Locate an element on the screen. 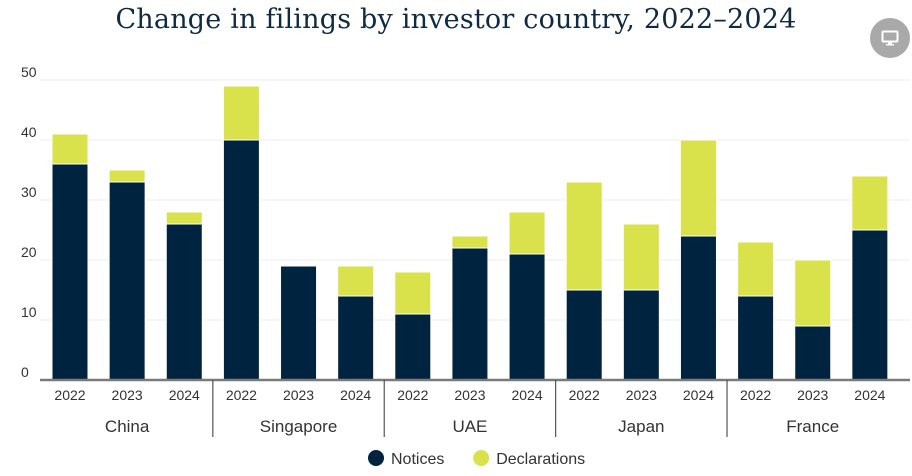 The image size is (912, 476). bar-notices-uae-2022 is located at coordinates (413, 347).